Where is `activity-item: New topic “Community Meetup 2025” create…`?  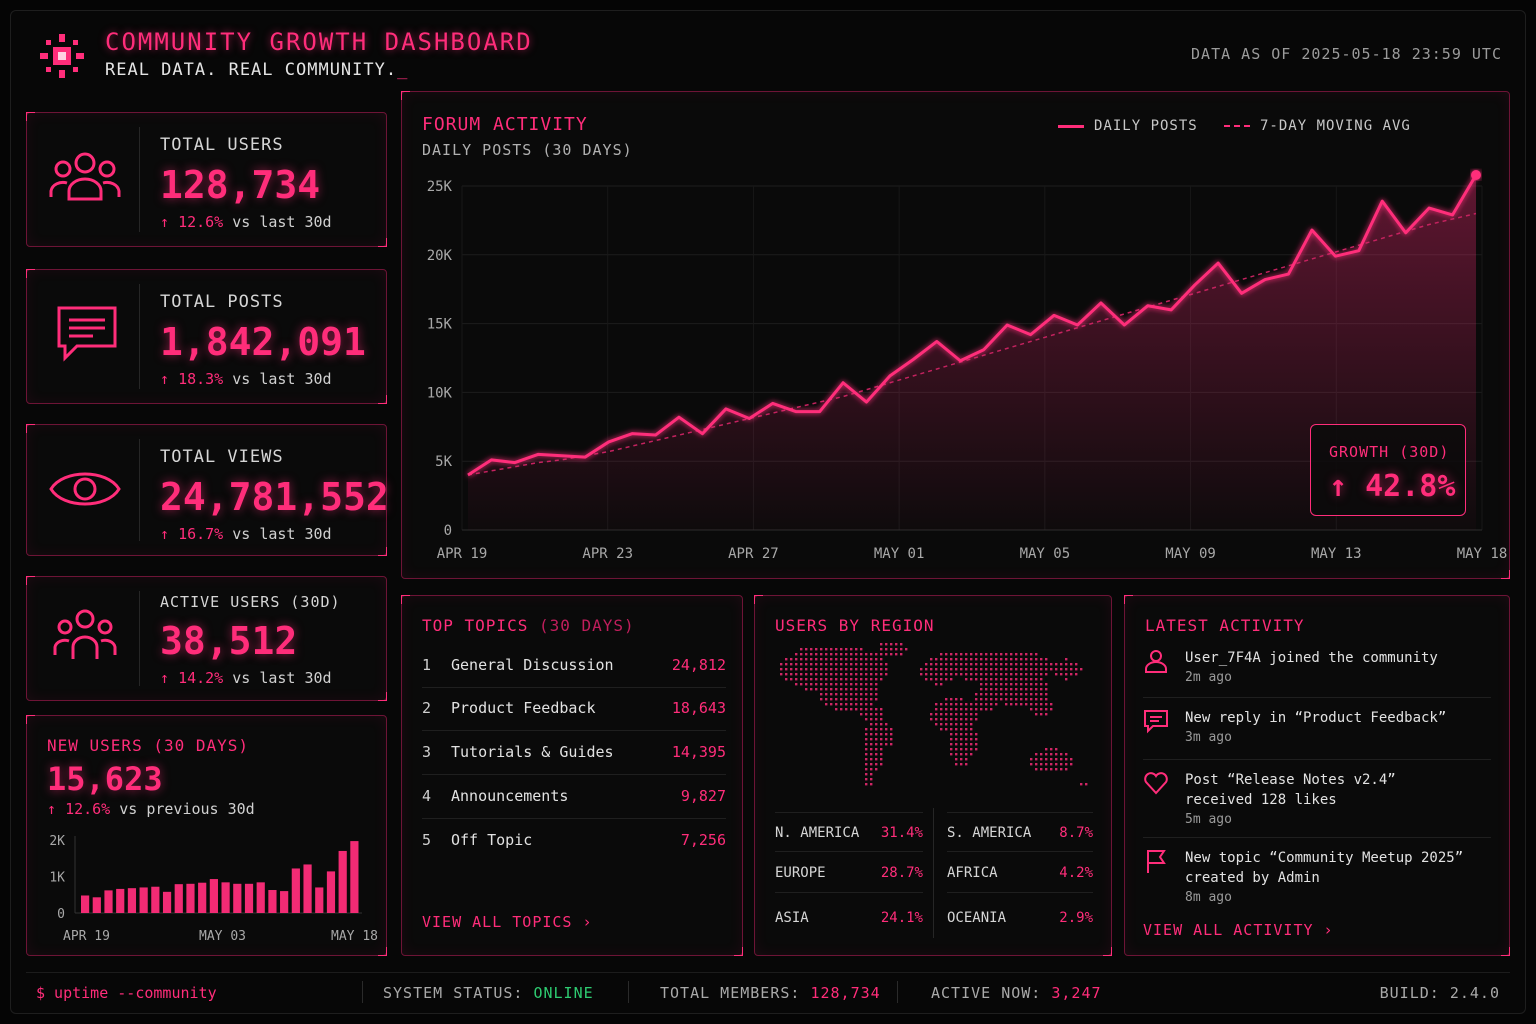 activity-item: New topic “Community Meetup 2025” create… is located at coordinates (1317, 878).